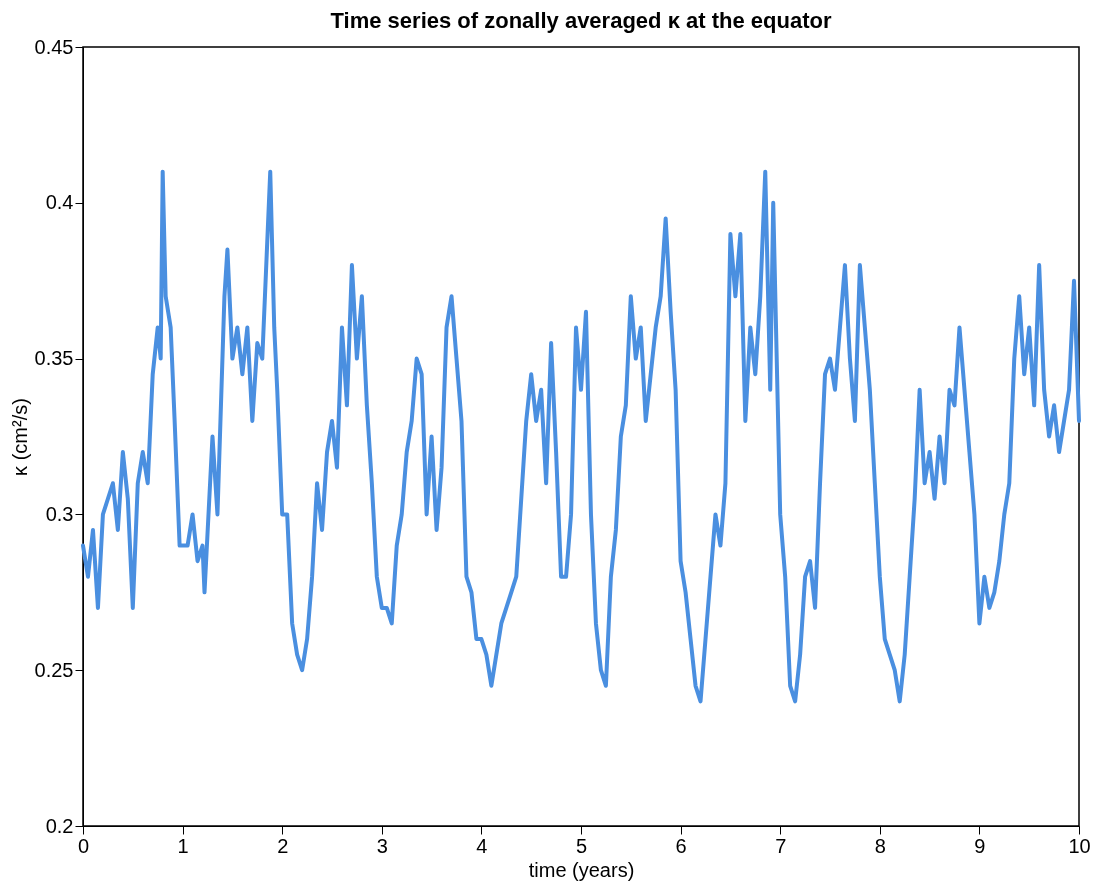  Describe the element at coordinates (54, 669) in the screenshot. I see `y-tick-label: 0.25` at that location.